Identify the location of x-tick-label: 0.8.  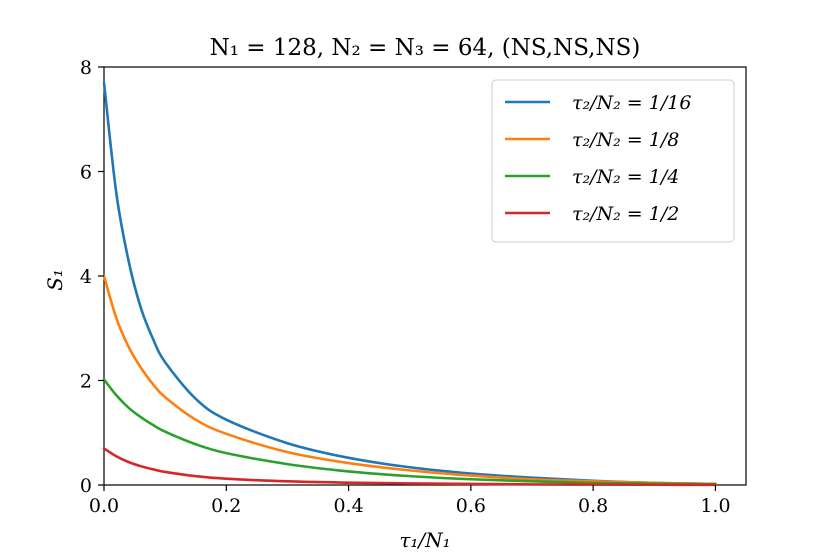
(593, 506).